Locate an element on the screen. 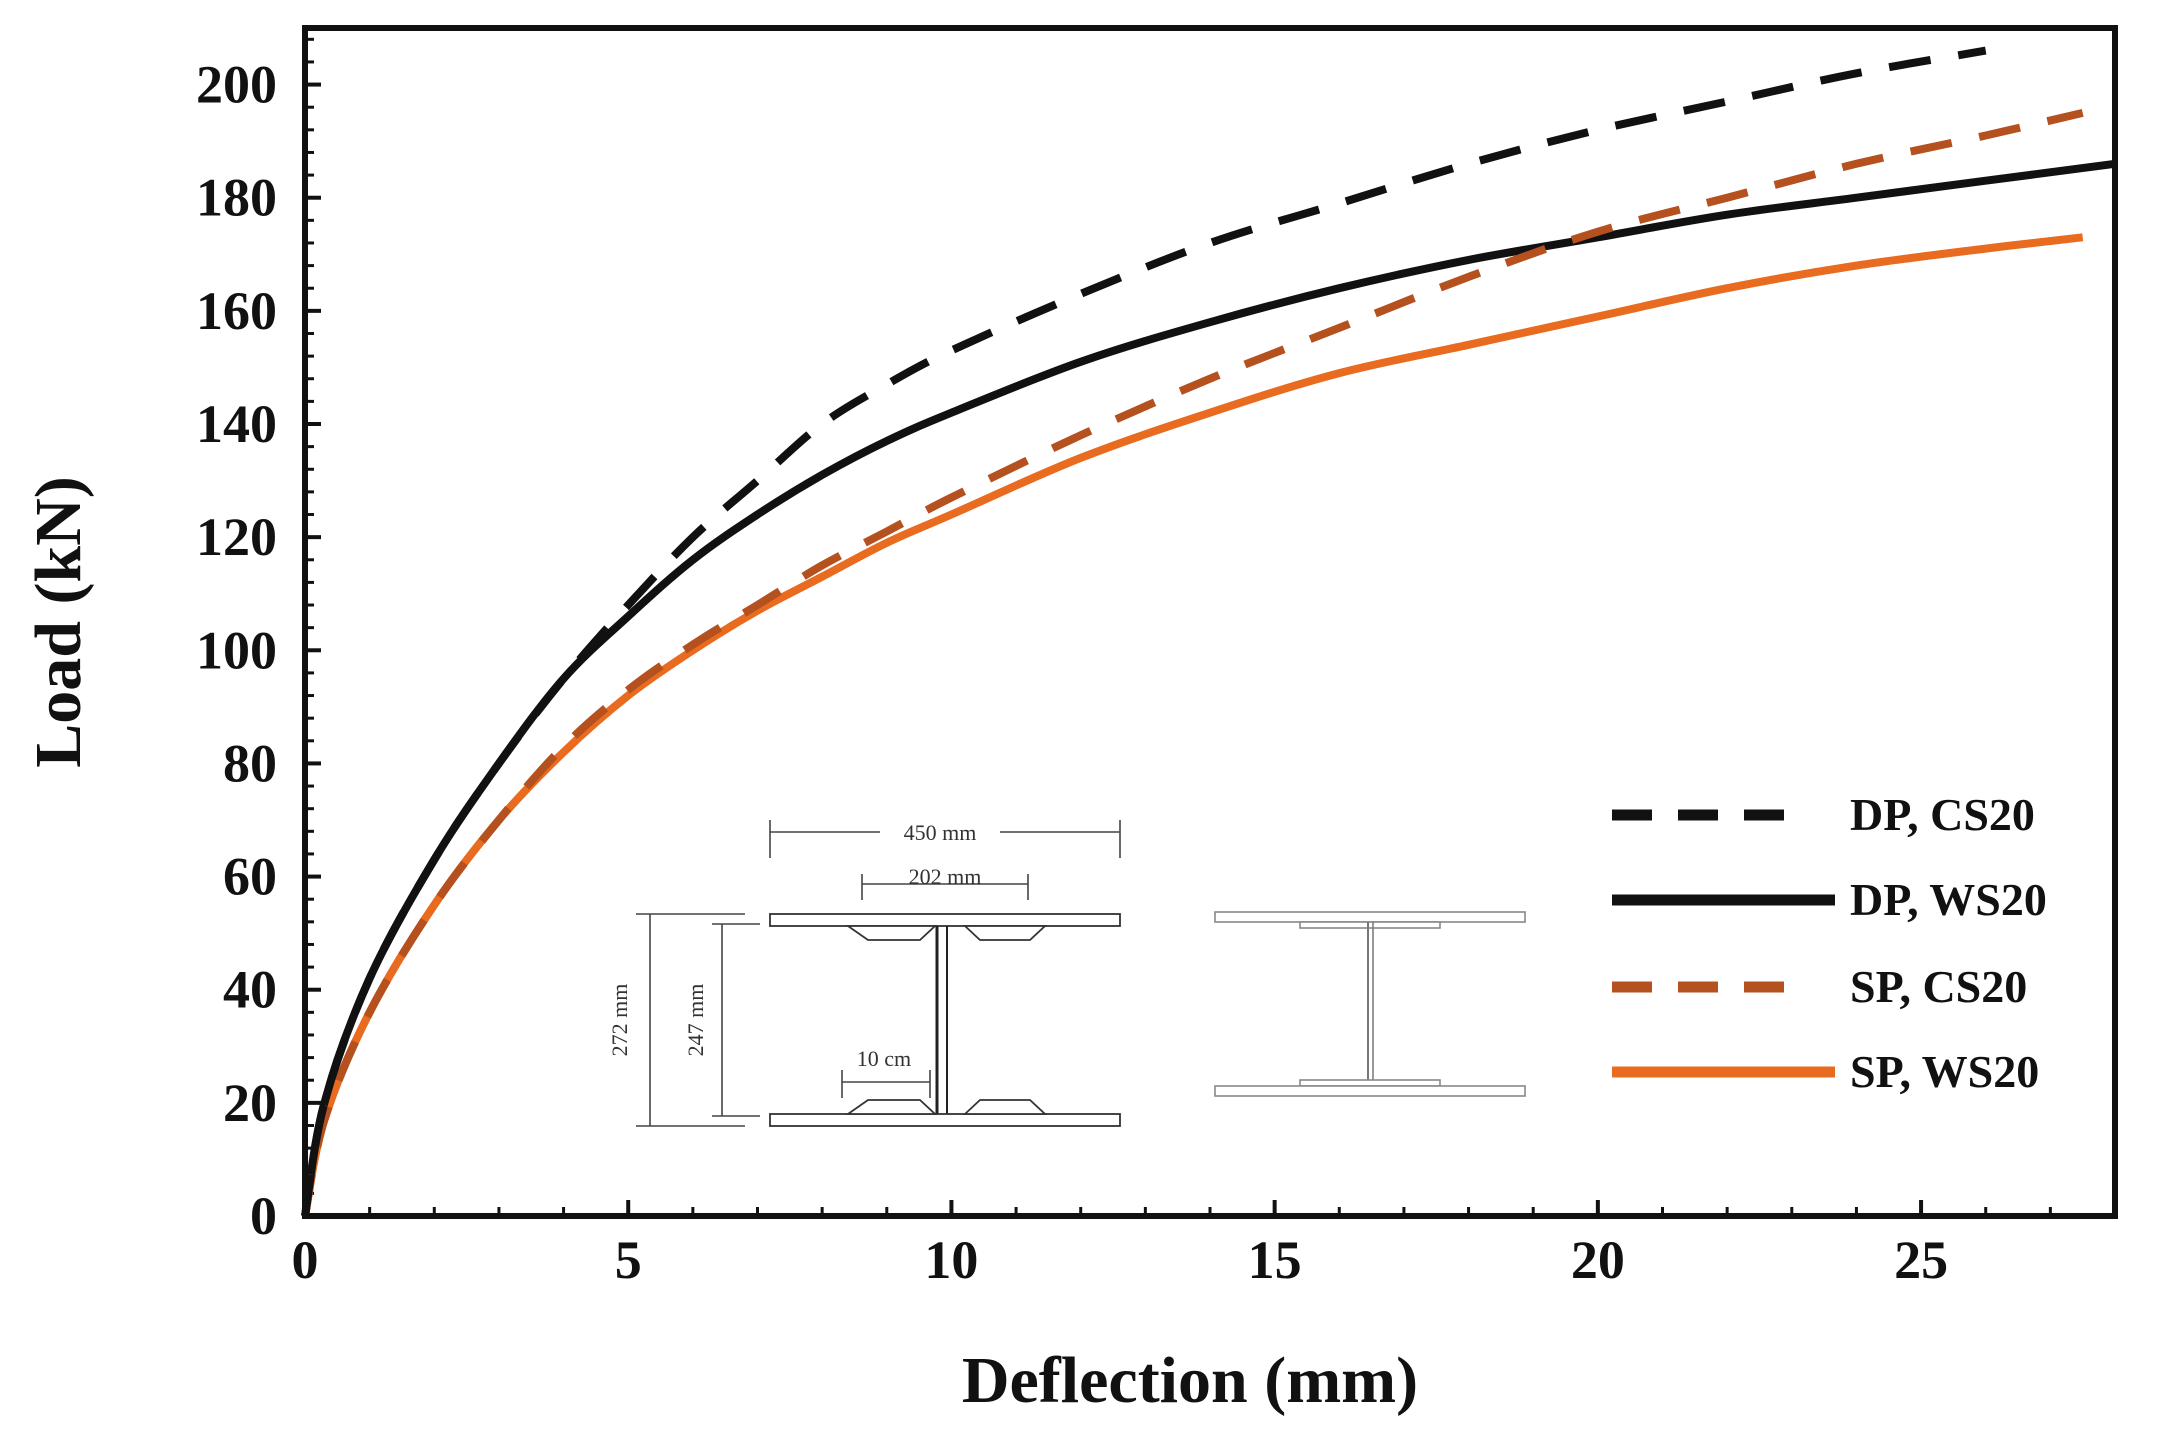 The height and width of the screenshot is (1441, 2157). legend-item-dp-cs20: DP, CS20 is located at coordinates (1823, 814).